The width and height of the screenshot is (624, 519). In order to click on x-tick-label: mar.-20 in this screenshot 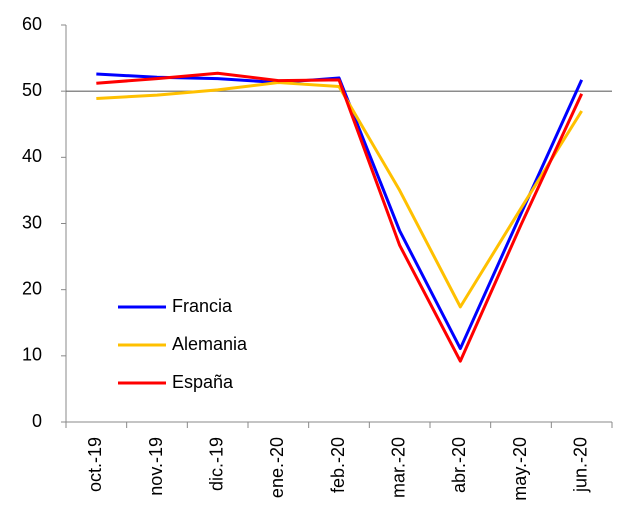, I will do `click(398, 467)`.